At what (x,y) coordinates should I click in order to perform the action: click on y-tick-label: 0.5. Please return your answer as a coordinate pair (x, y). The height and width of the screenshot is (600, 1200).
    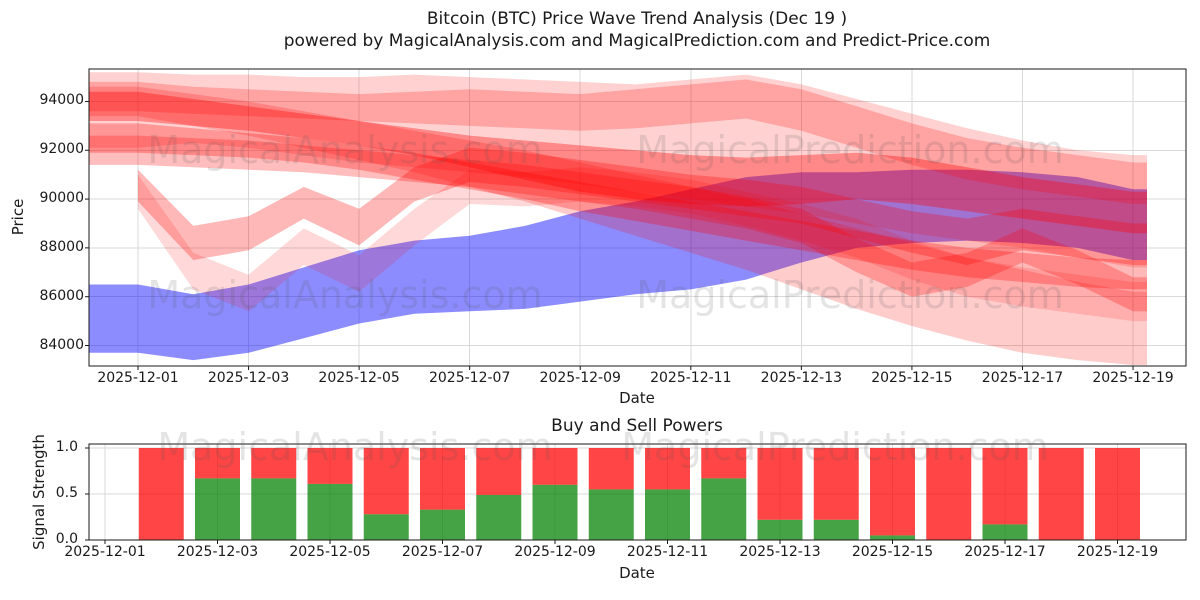
    Looking at the image, I should click on (66, 493).